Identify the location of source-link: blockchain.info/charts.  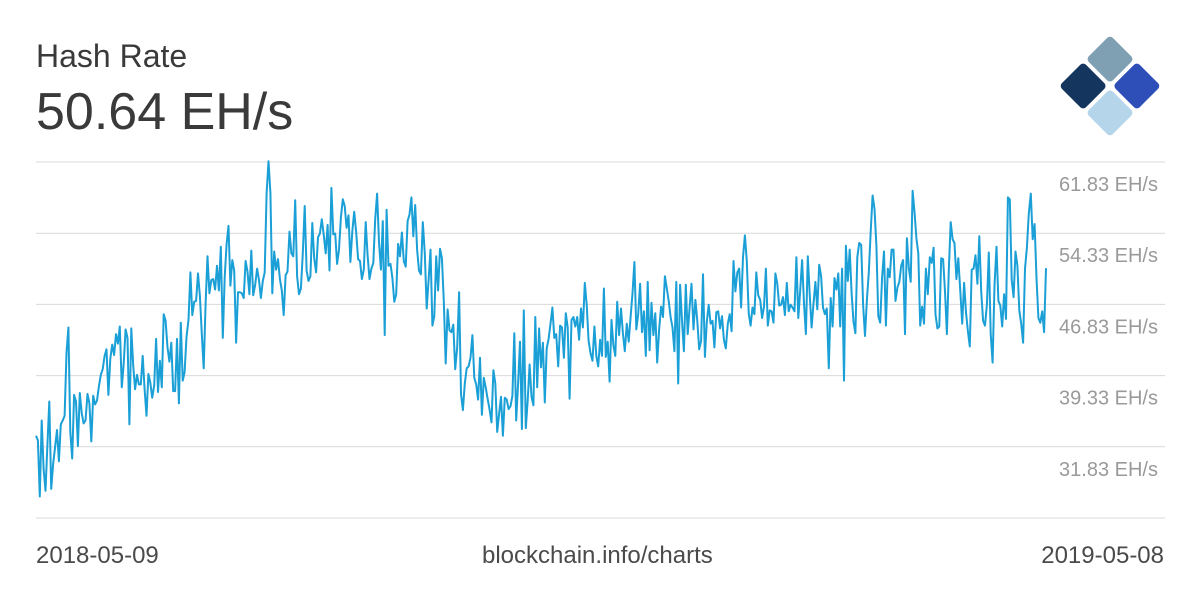
(597, 555).